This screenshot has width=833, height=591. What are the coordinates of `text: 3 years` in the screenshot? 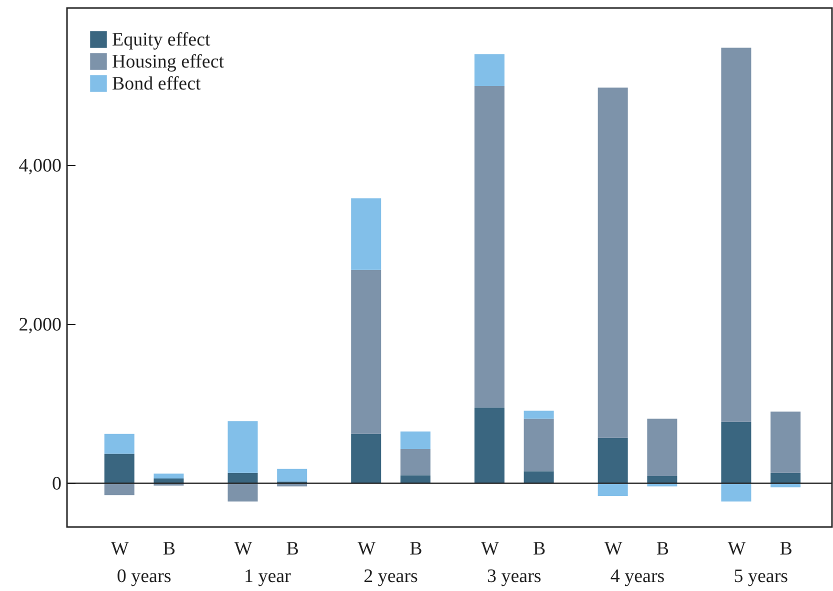 It's located at (514, 576).